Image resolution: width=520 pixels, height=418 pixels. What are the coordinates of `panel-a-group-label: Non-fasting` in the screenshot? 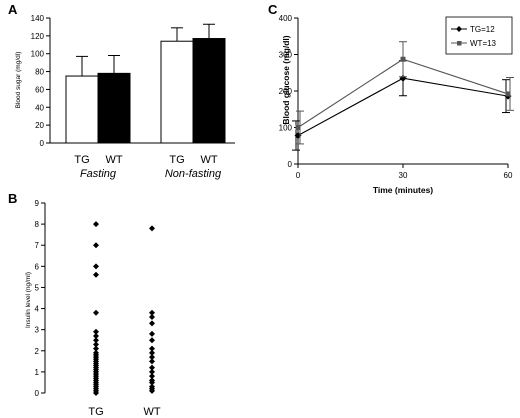 It's located at (193, 174).